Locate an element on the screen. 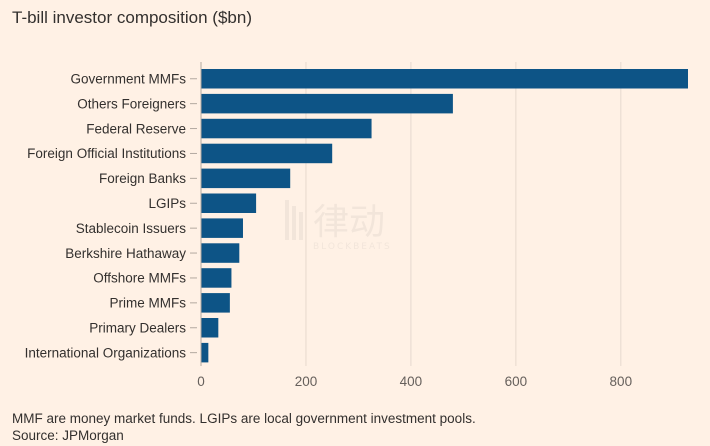 Image resolution: width=710 pixels, height=446 pixels. category-label-2: Federal Reserve is located at coordinates (136, 128).